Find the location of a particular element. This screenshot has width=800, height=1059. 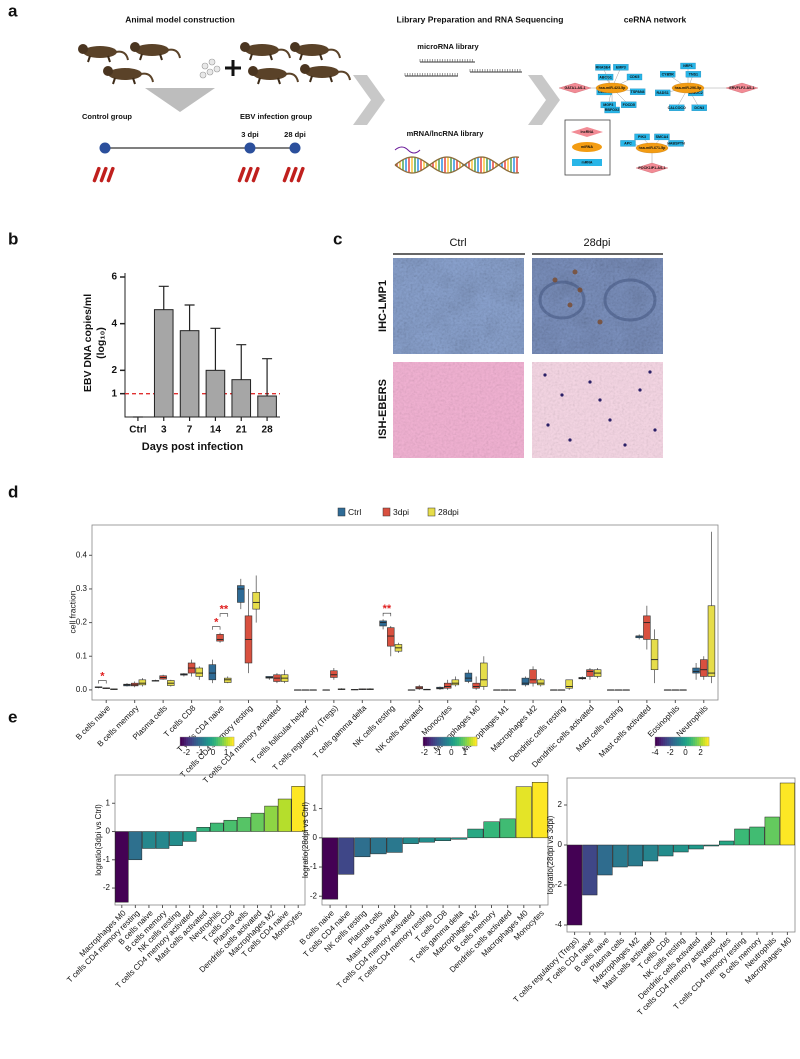

colorbar-frame is located at coordinates (450, 741).